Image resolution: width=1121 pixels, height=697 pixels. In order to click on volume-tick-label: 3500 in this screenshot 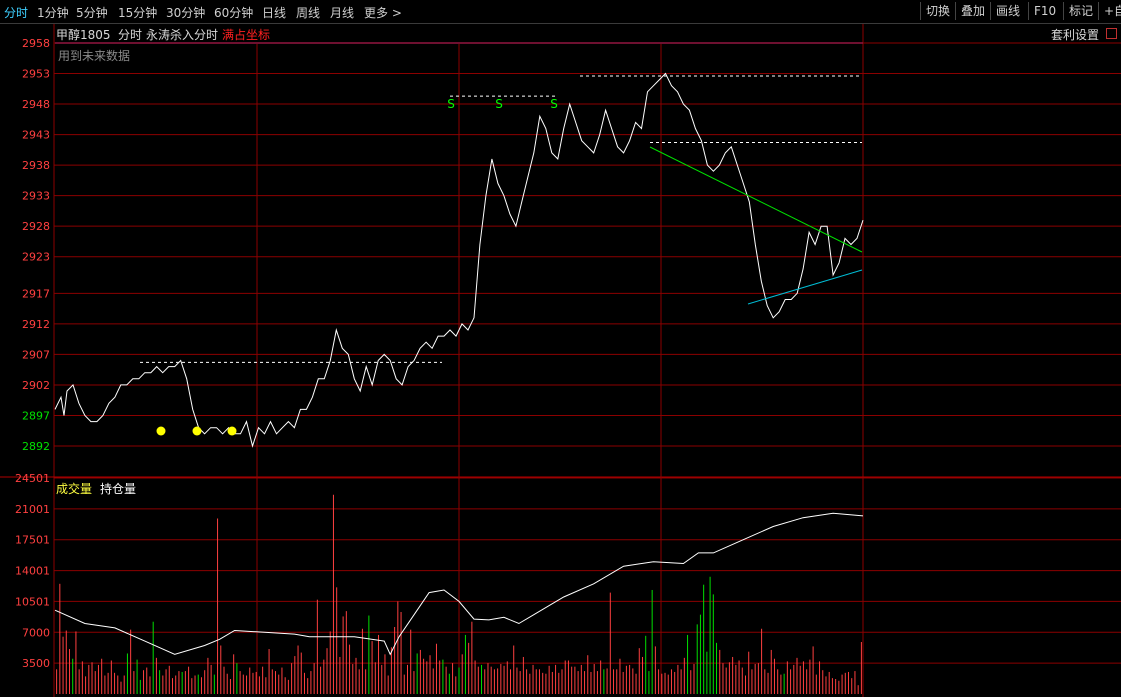, I will do `click(36, 663)`.